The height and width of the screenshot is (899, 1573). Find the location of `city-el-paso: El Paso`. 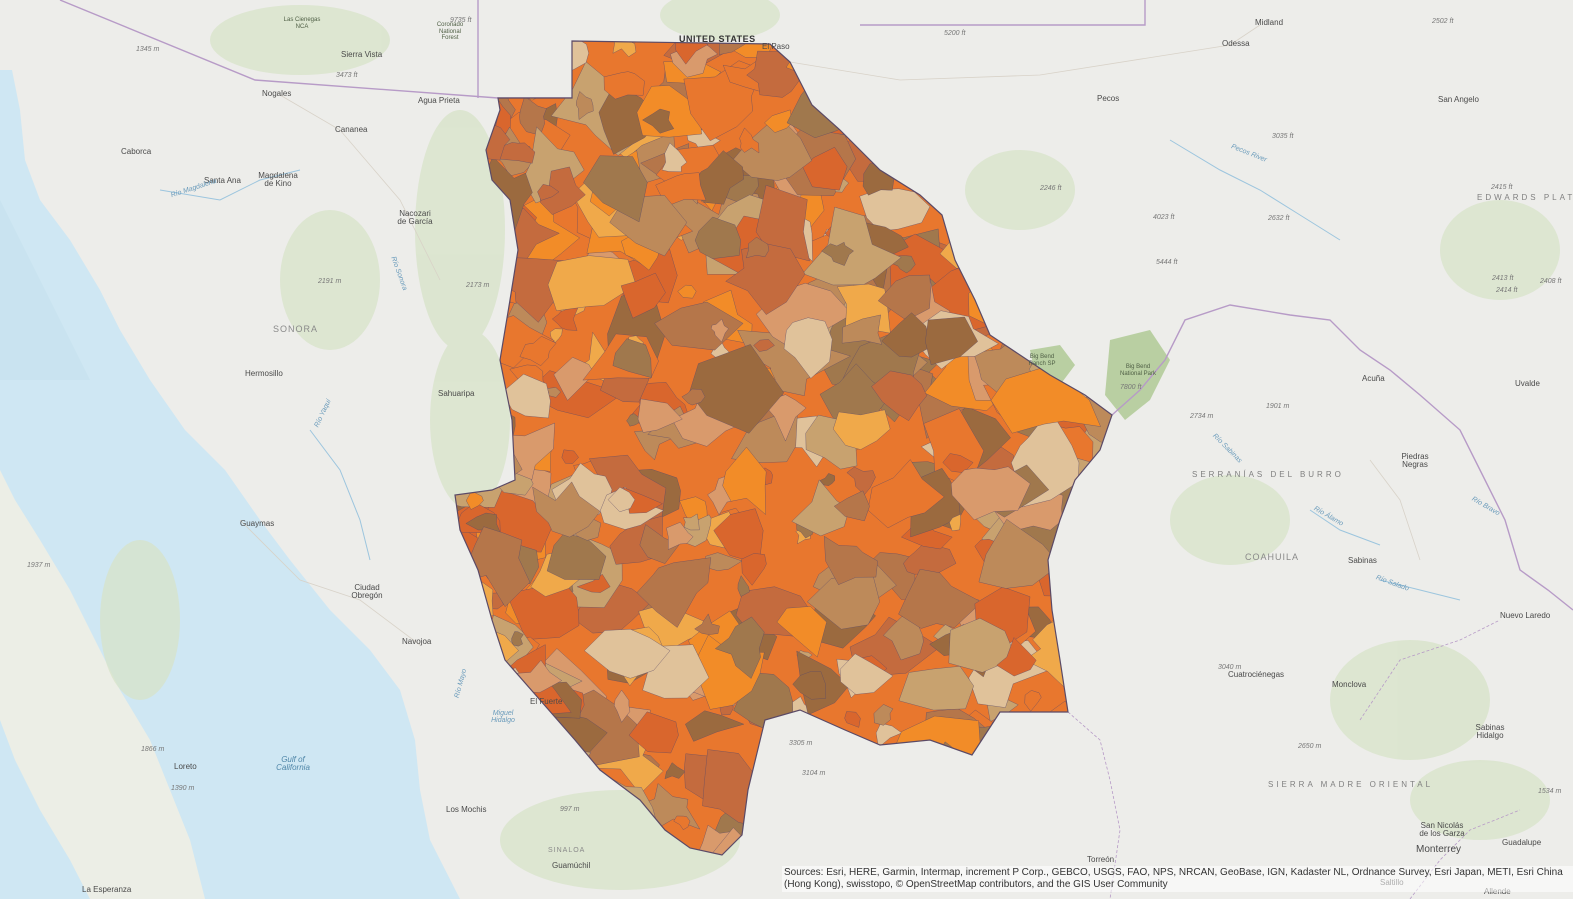

city-el-paso: El Paso is located at coordinates (776, 46).